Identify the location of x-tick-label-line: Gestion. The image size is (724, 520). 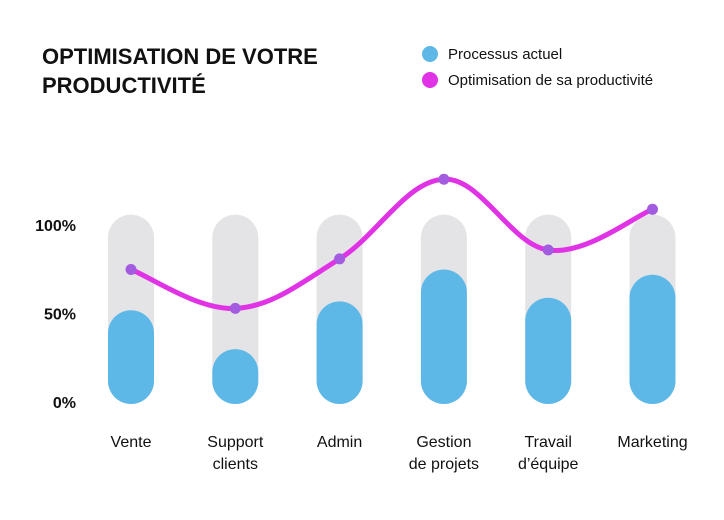
(443, 442).